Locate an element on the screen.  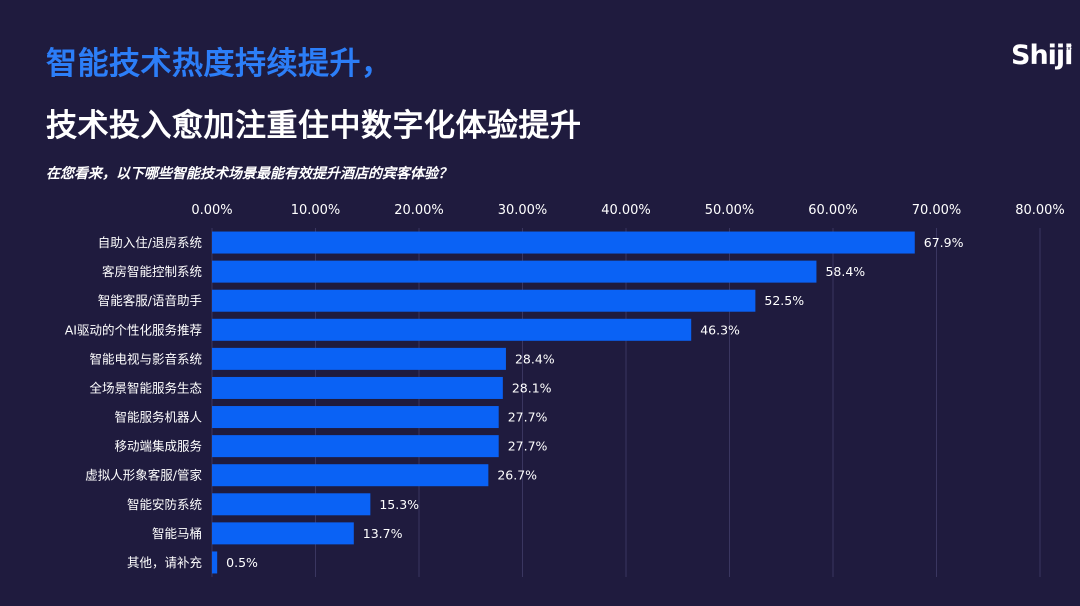
shiji-logo: Shiji is located at coordinates (1042, 55).